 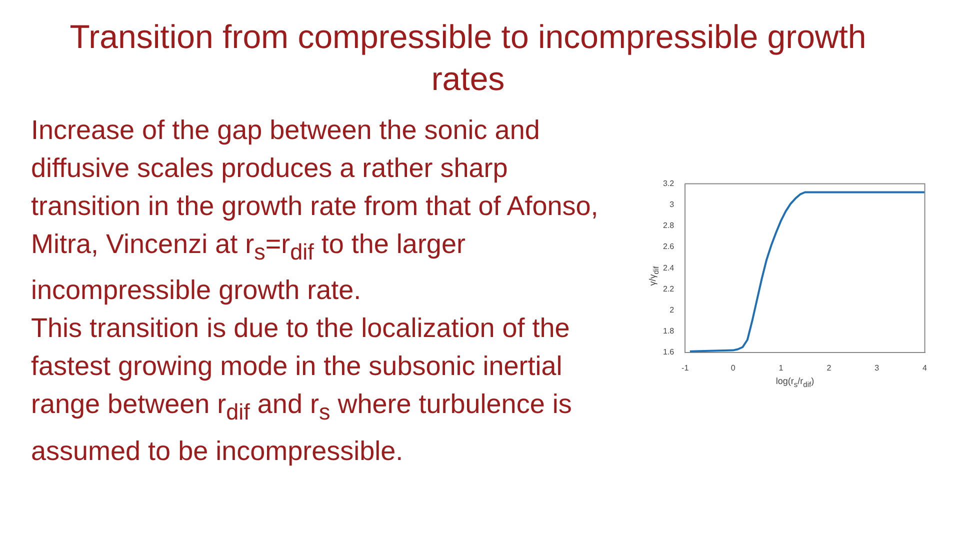 I want to click on y-tick-label: 2.4, so click(x=668, y=267).